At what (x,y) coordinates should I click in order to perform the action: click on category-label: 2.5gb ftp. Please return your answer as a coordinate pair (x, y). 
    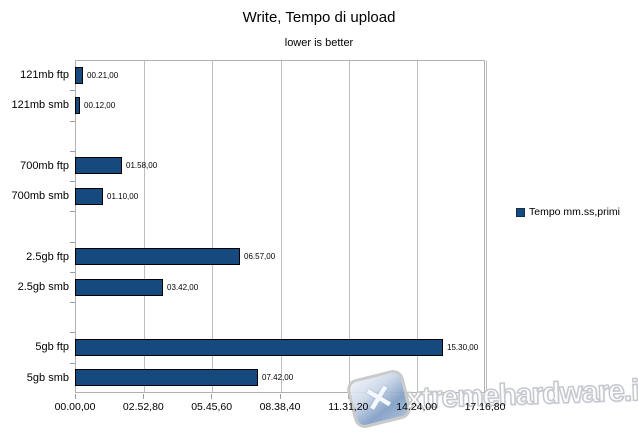
    Looking at the image, I should click on (47, 256).